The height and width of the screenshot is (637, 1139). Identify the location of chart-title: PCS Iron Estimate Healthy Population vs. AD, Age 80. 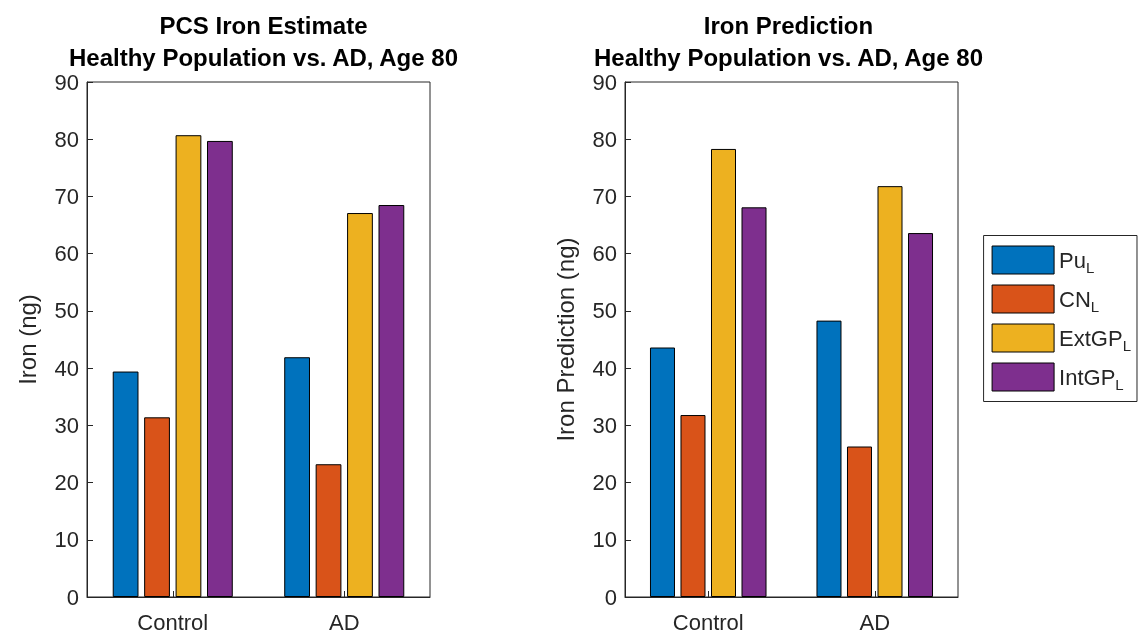
(263, 41).